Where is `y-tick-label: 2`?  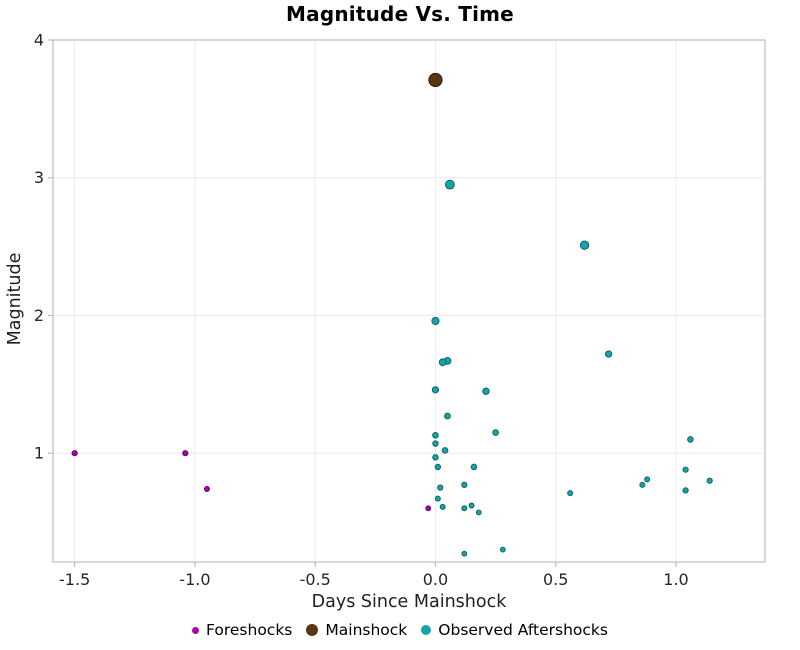 y-tick-label: 2 is located at coordinates (39, 315).